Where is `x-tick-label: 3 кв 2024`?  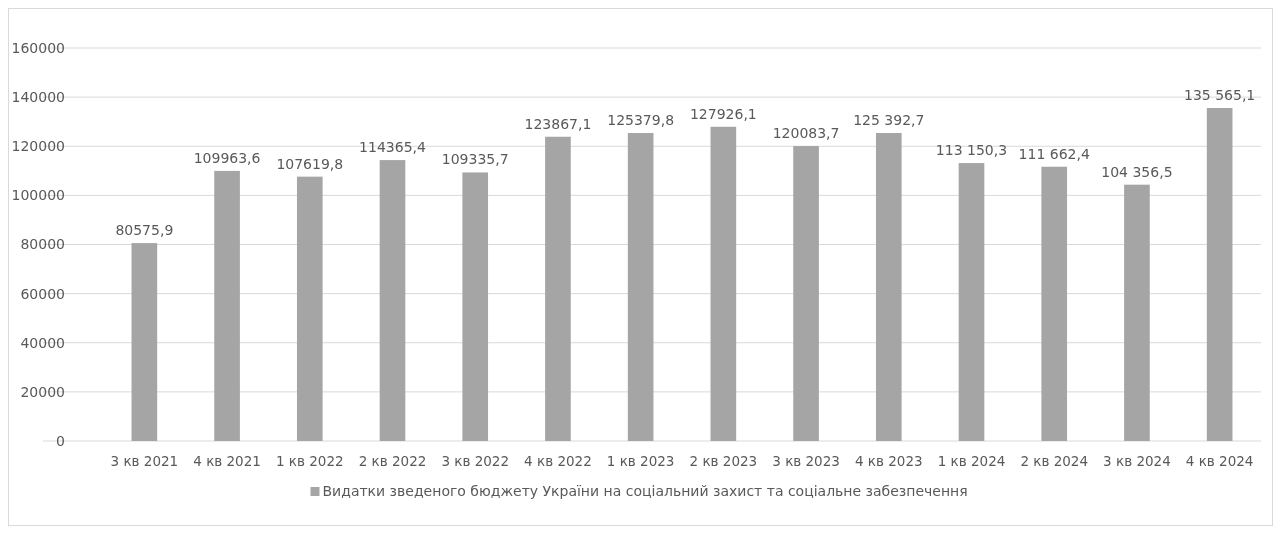 x-tick-label: 3 кв 2024 is located at coordinates (1137, 461).